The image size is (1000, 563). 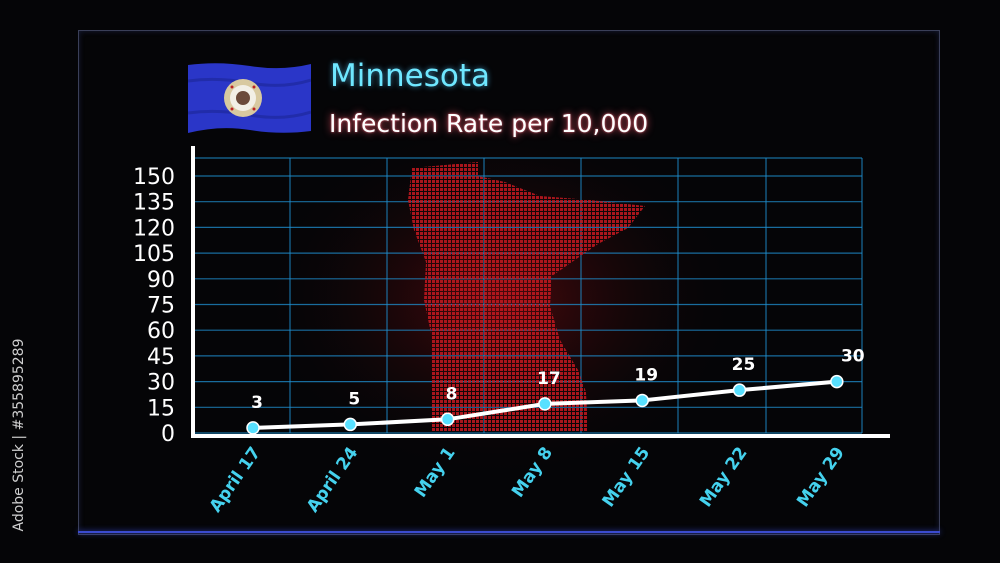 What do you see at coordinates (161, 408) in the screenshot?
I see `y-tick-label: 15` at bounding box center [161, 408].